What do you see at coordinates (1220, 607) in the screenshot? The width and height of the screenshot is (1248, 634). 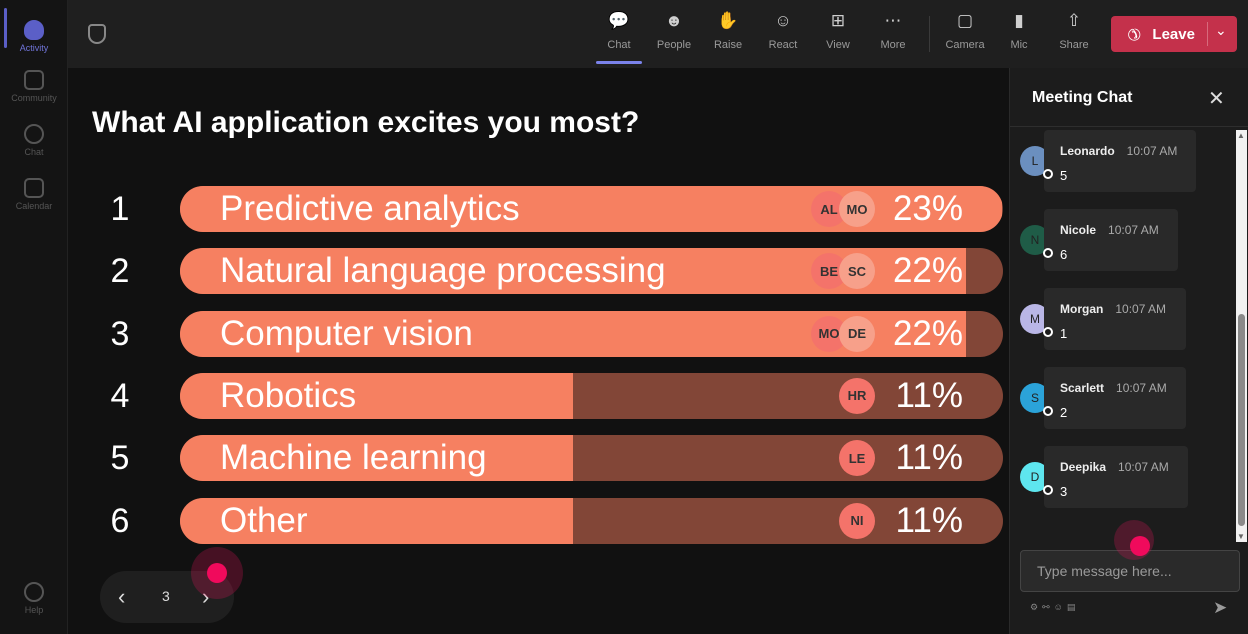 I see `send-icon: ➤` at bounding box center [1220, 607].